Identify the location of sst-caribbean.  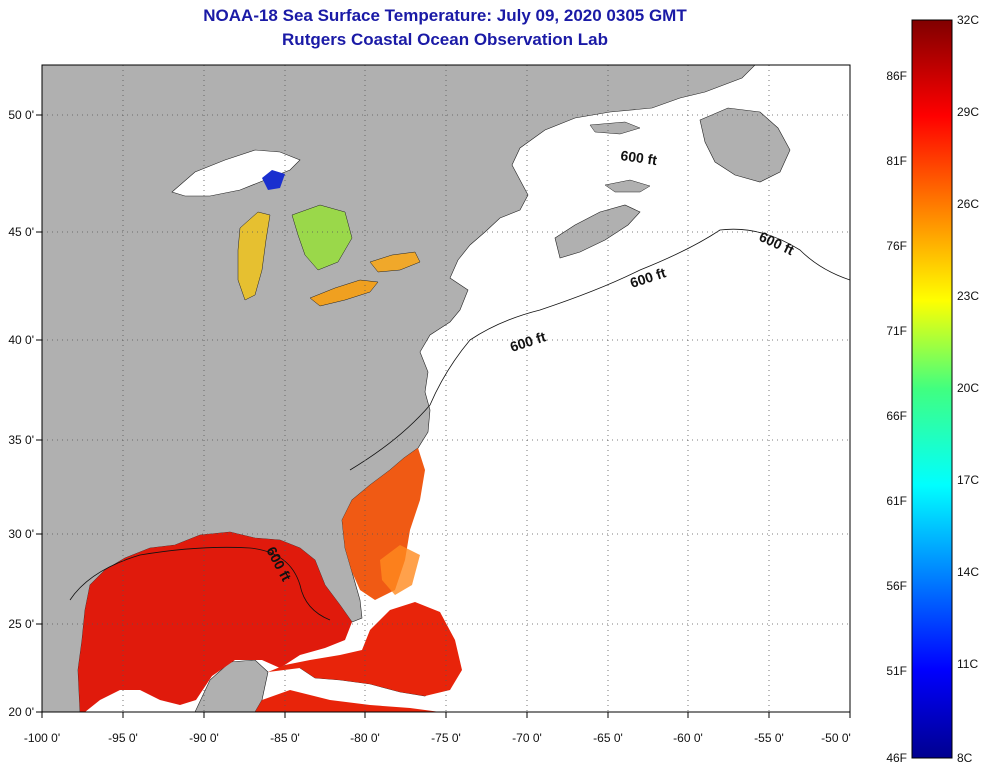
(358, 657).